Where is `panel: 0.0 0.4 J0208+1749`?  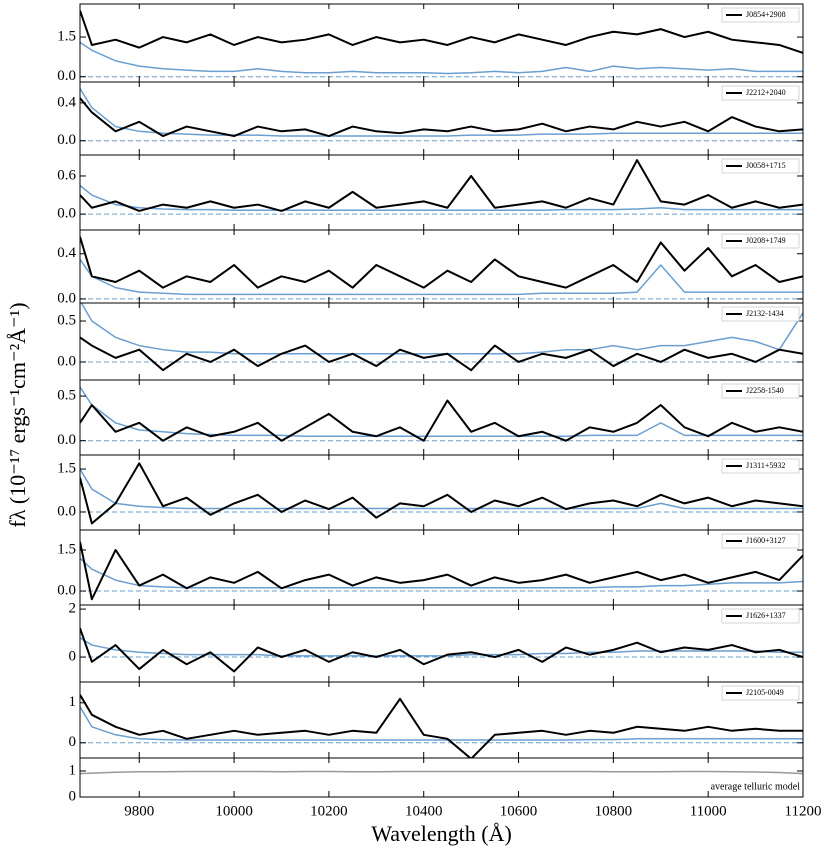
panel: 0.0 0.4 J0208+1749 is located at coordinates (430, 267).